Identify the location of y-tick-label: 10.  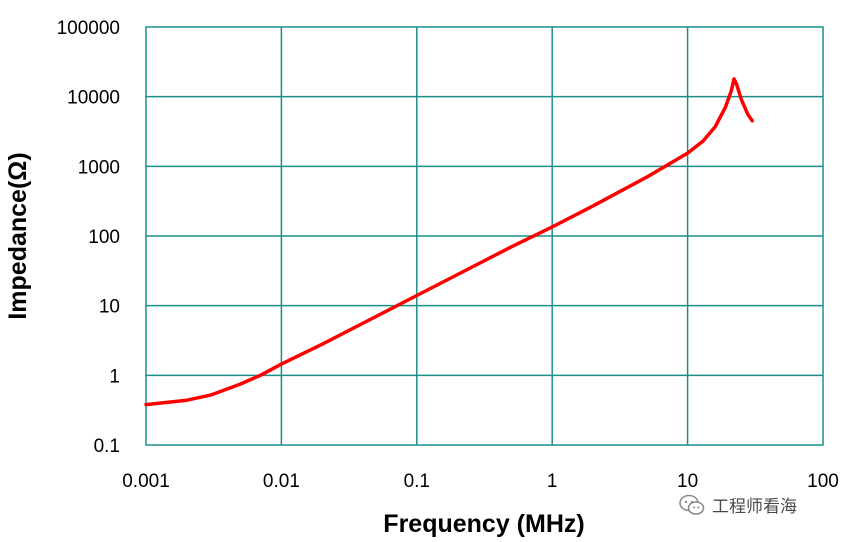
(109, 307).